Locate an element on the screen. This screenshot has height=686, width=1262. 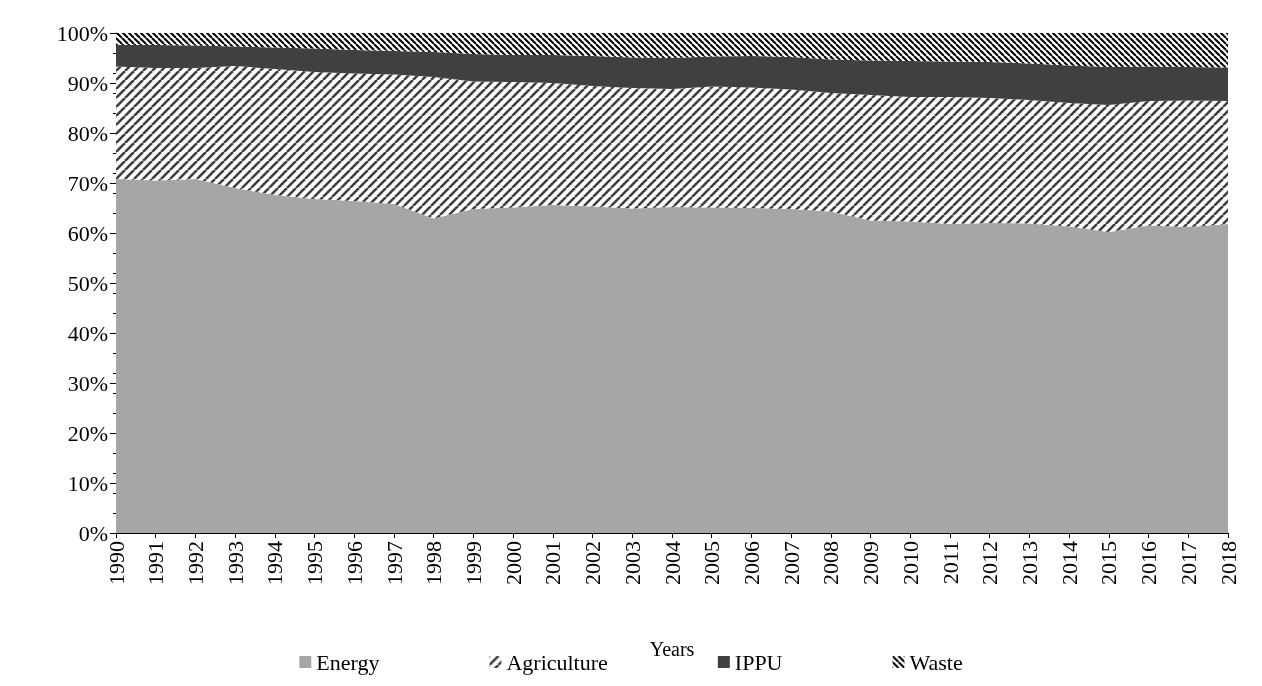
x-tick-label: 2009 is located at coordinates (871, 563).